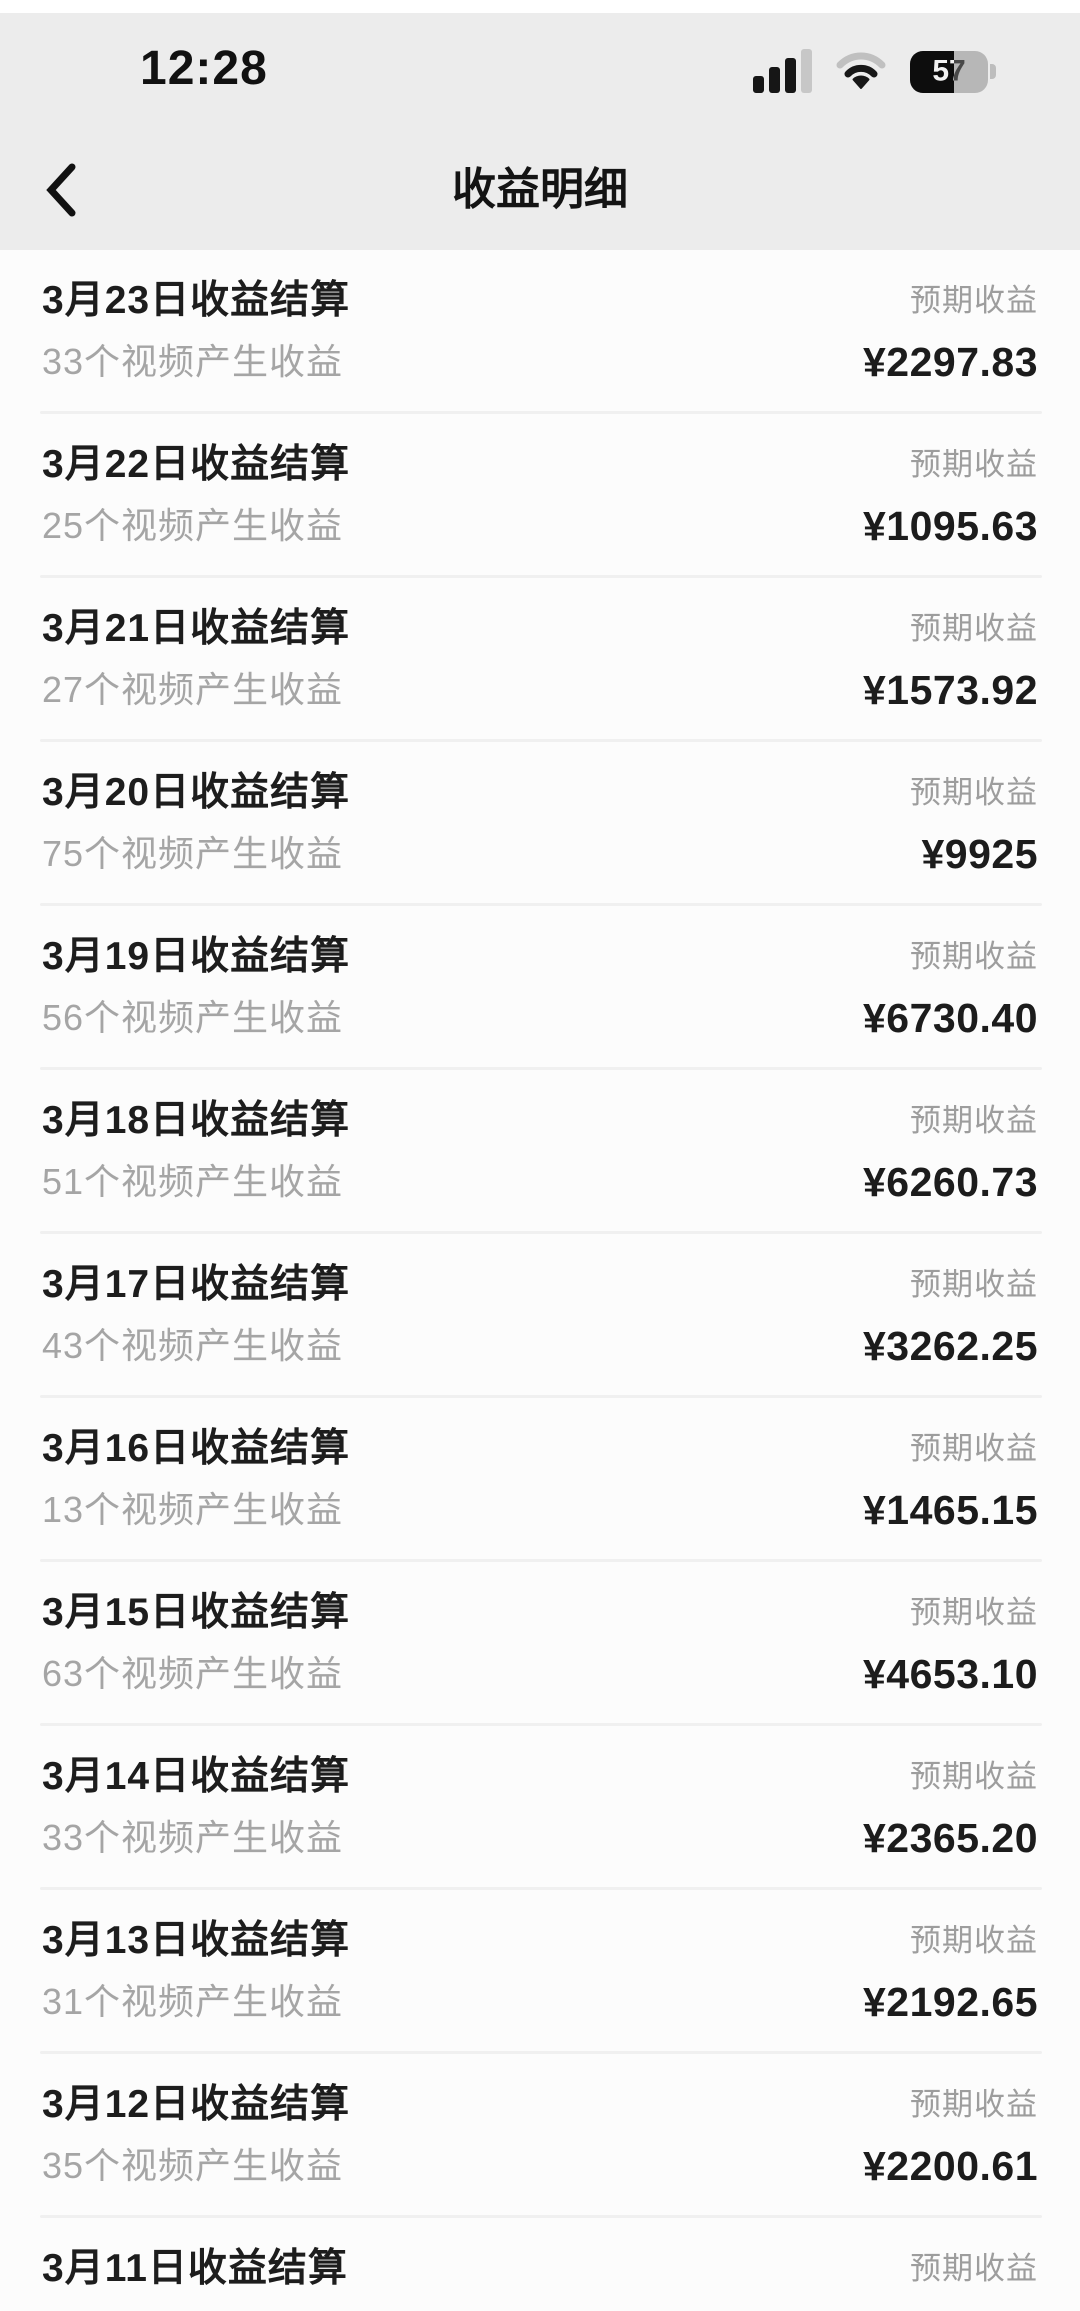 The height and width of the screenshot is (2311, 1080). Describe the element at coordinates (195, 2268) in the screenshot. I see `settlement-date-title: 3月11日收益结算` at that location.